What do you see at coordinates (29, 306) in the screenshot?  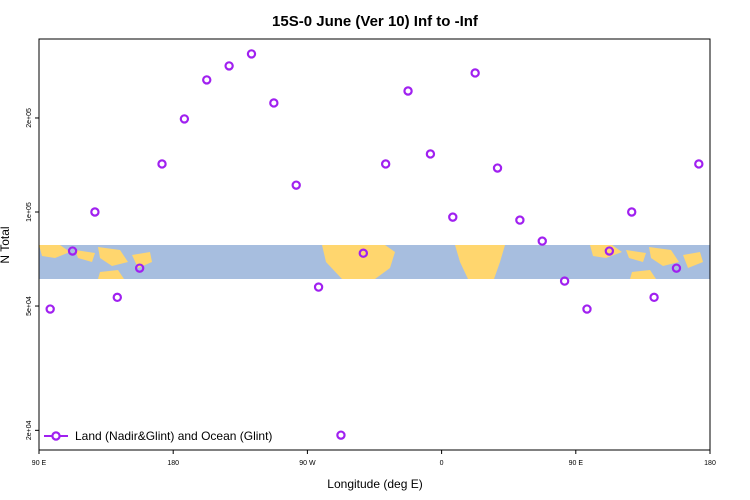 I see `y-tick-label: 5e+04` at bounding box center [29, 306].